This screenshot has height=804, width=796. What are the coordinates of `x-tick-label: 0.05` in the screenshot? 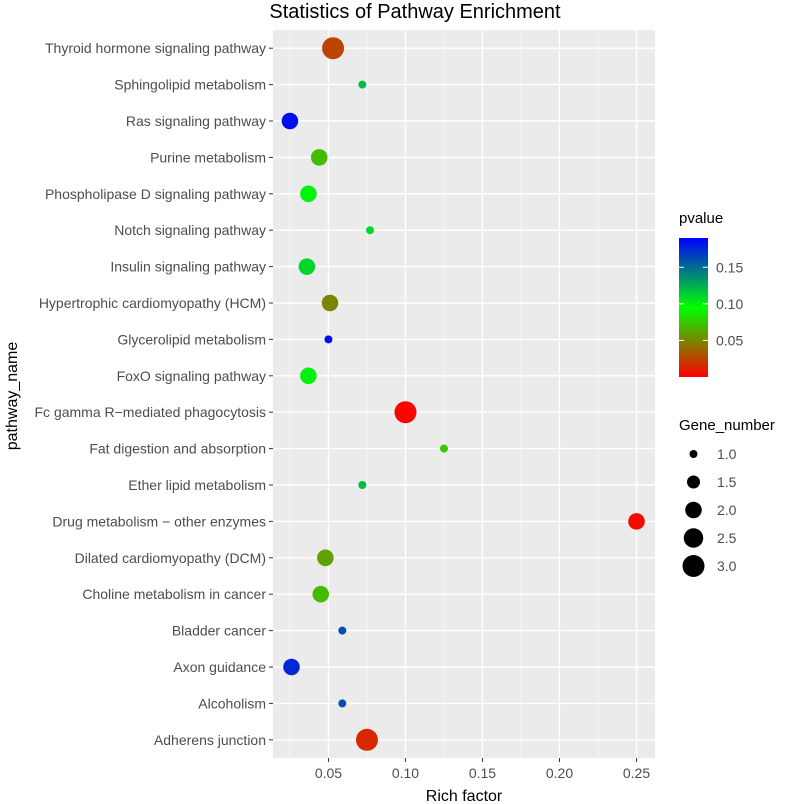 It's located at (328, 773).